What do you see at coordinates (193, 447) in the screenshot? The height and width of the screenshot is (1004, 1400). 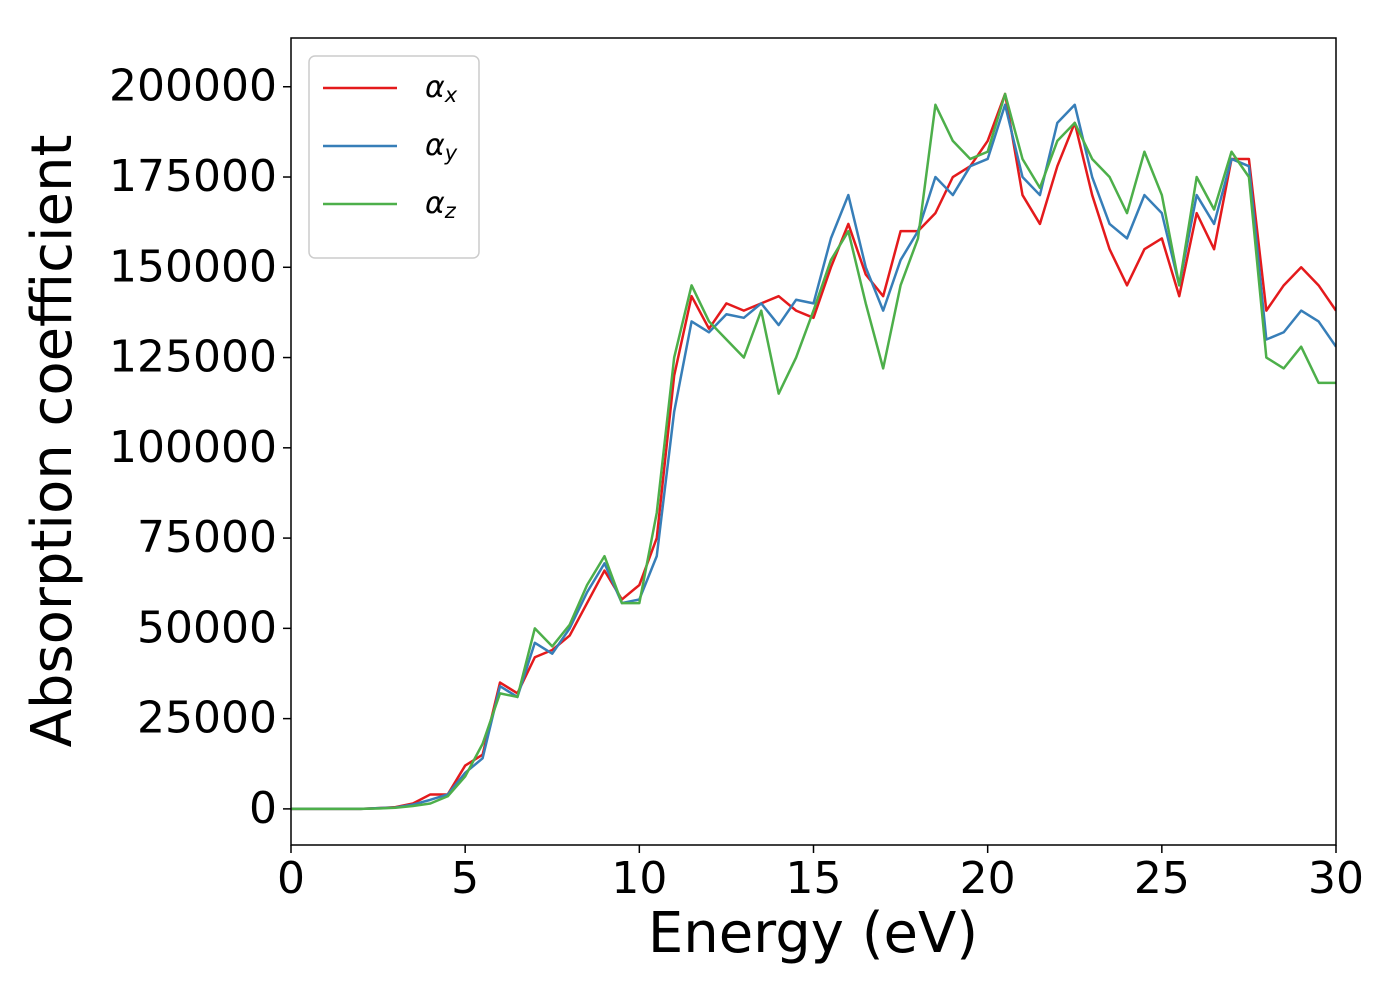 I see `y-tick-label: 100000` at bounding box center [193, 447].